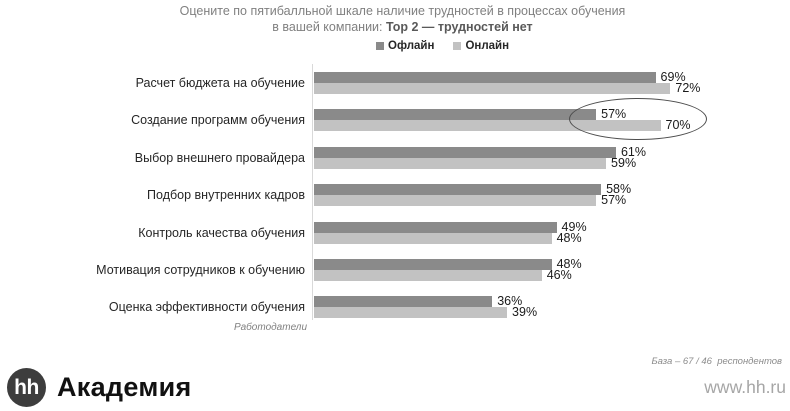  What do you see at coordinates (459, 27) in the screenshot?
I see `chart-title-line2-bold: Top 2 — трудностей нет` at bounding box center [459, 27].